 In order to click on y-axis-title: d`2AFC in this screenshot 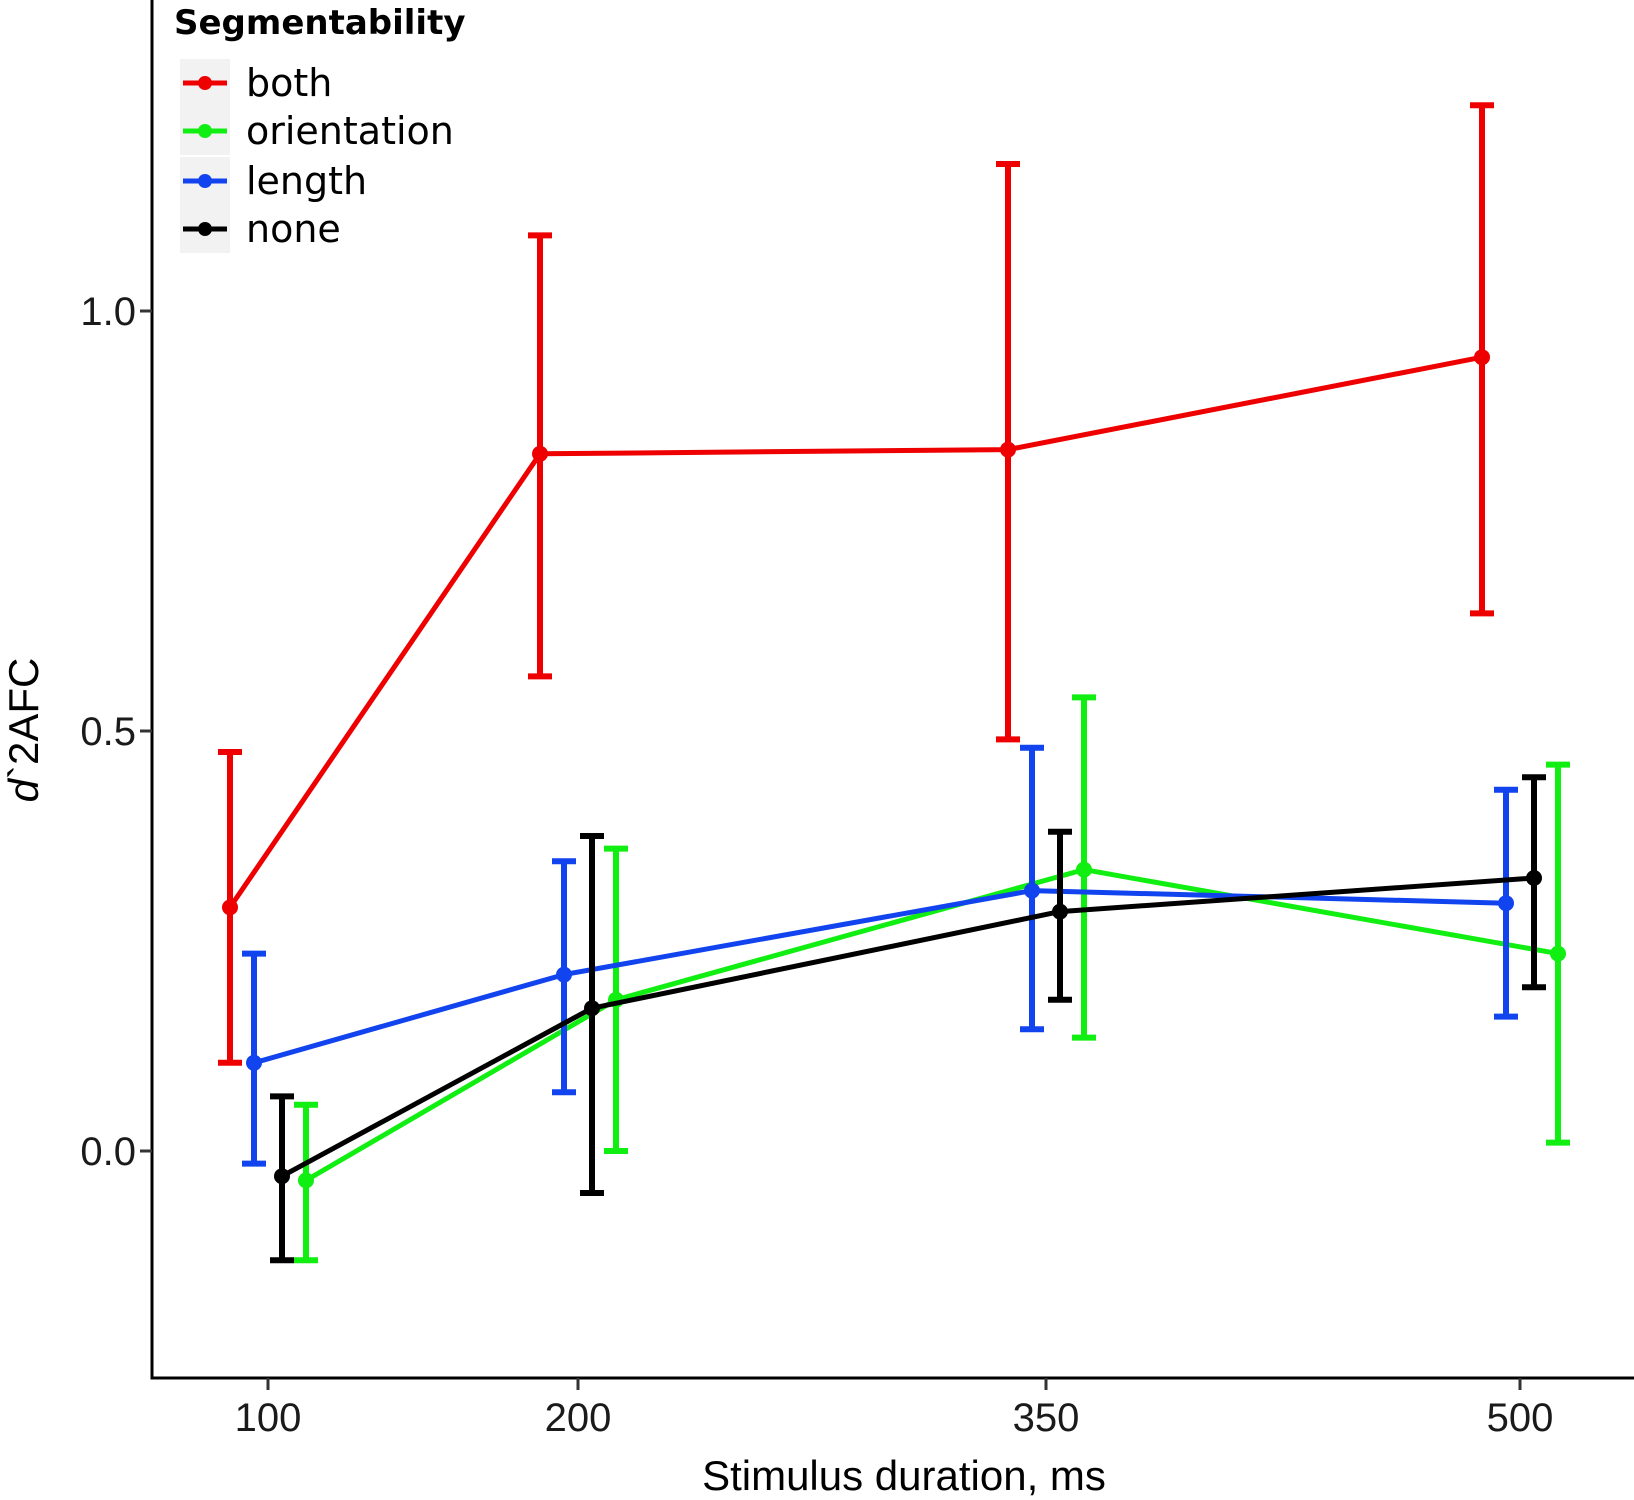, I will do `click(23, 730)`.